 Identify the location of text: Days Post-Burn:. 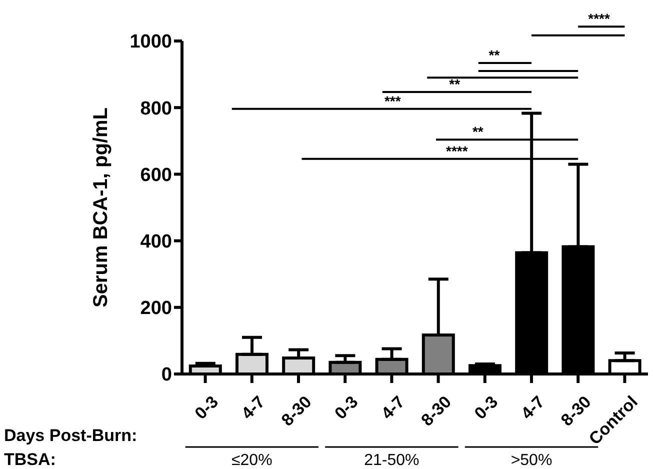
(71, 435).